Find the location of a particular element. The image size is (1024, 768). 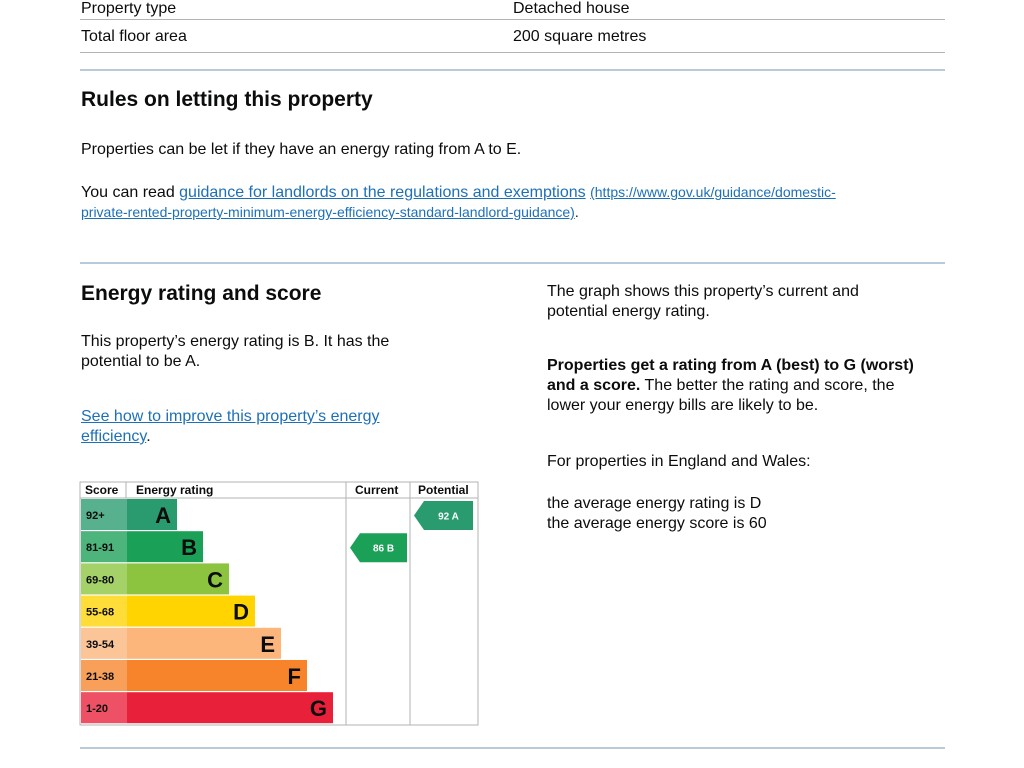

property-type-label: Property type is located at coordinates (129, 8).